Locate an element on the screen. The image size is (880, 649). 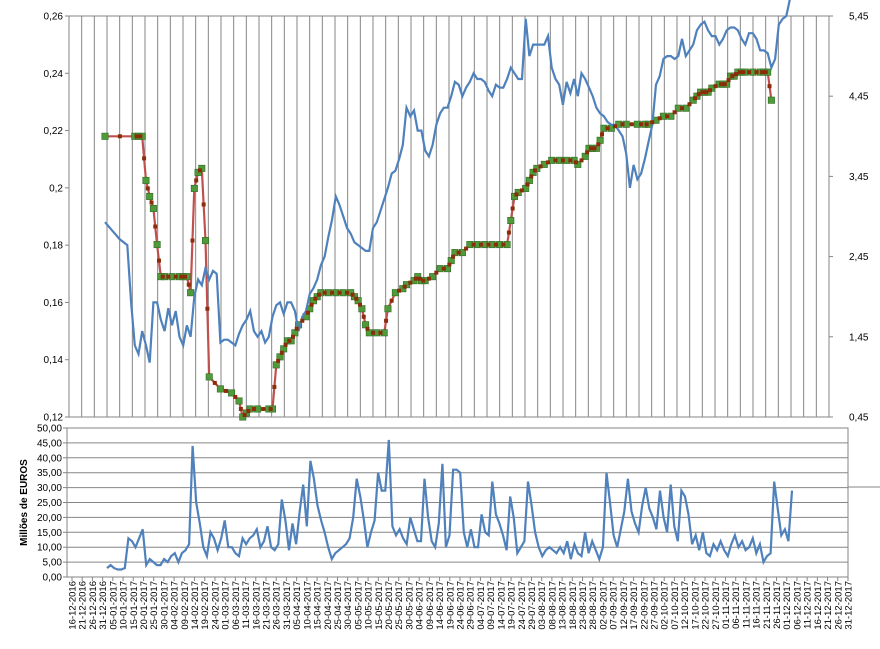
bottom-x-tick-label: 26-03-2017 is located at coordinates (277, 605).